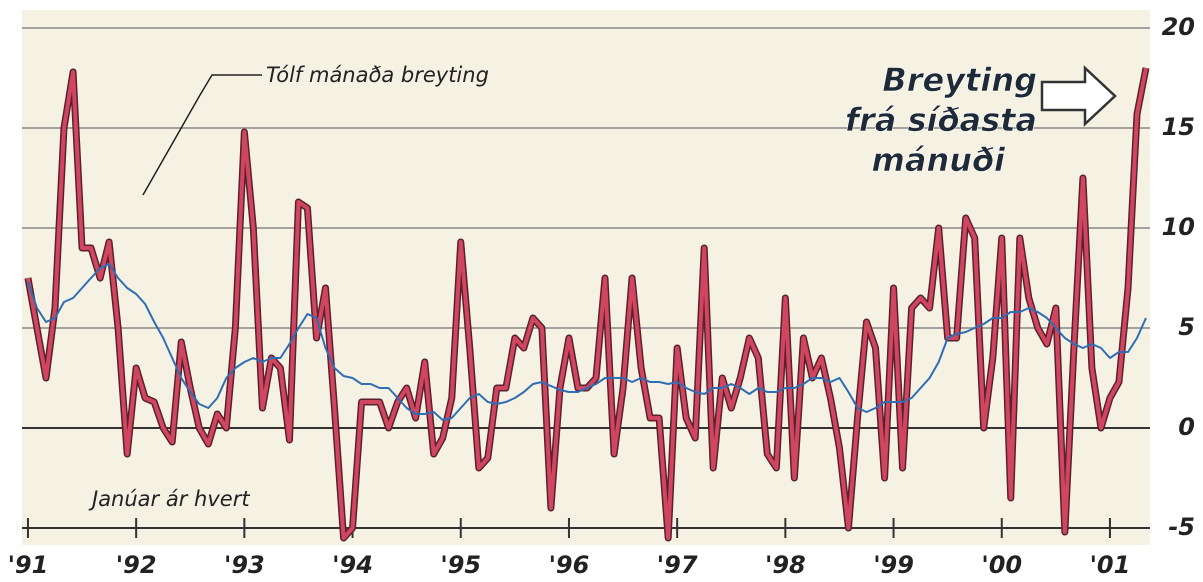  I want to click on y-tick-label: 5, so click(1186, 327).